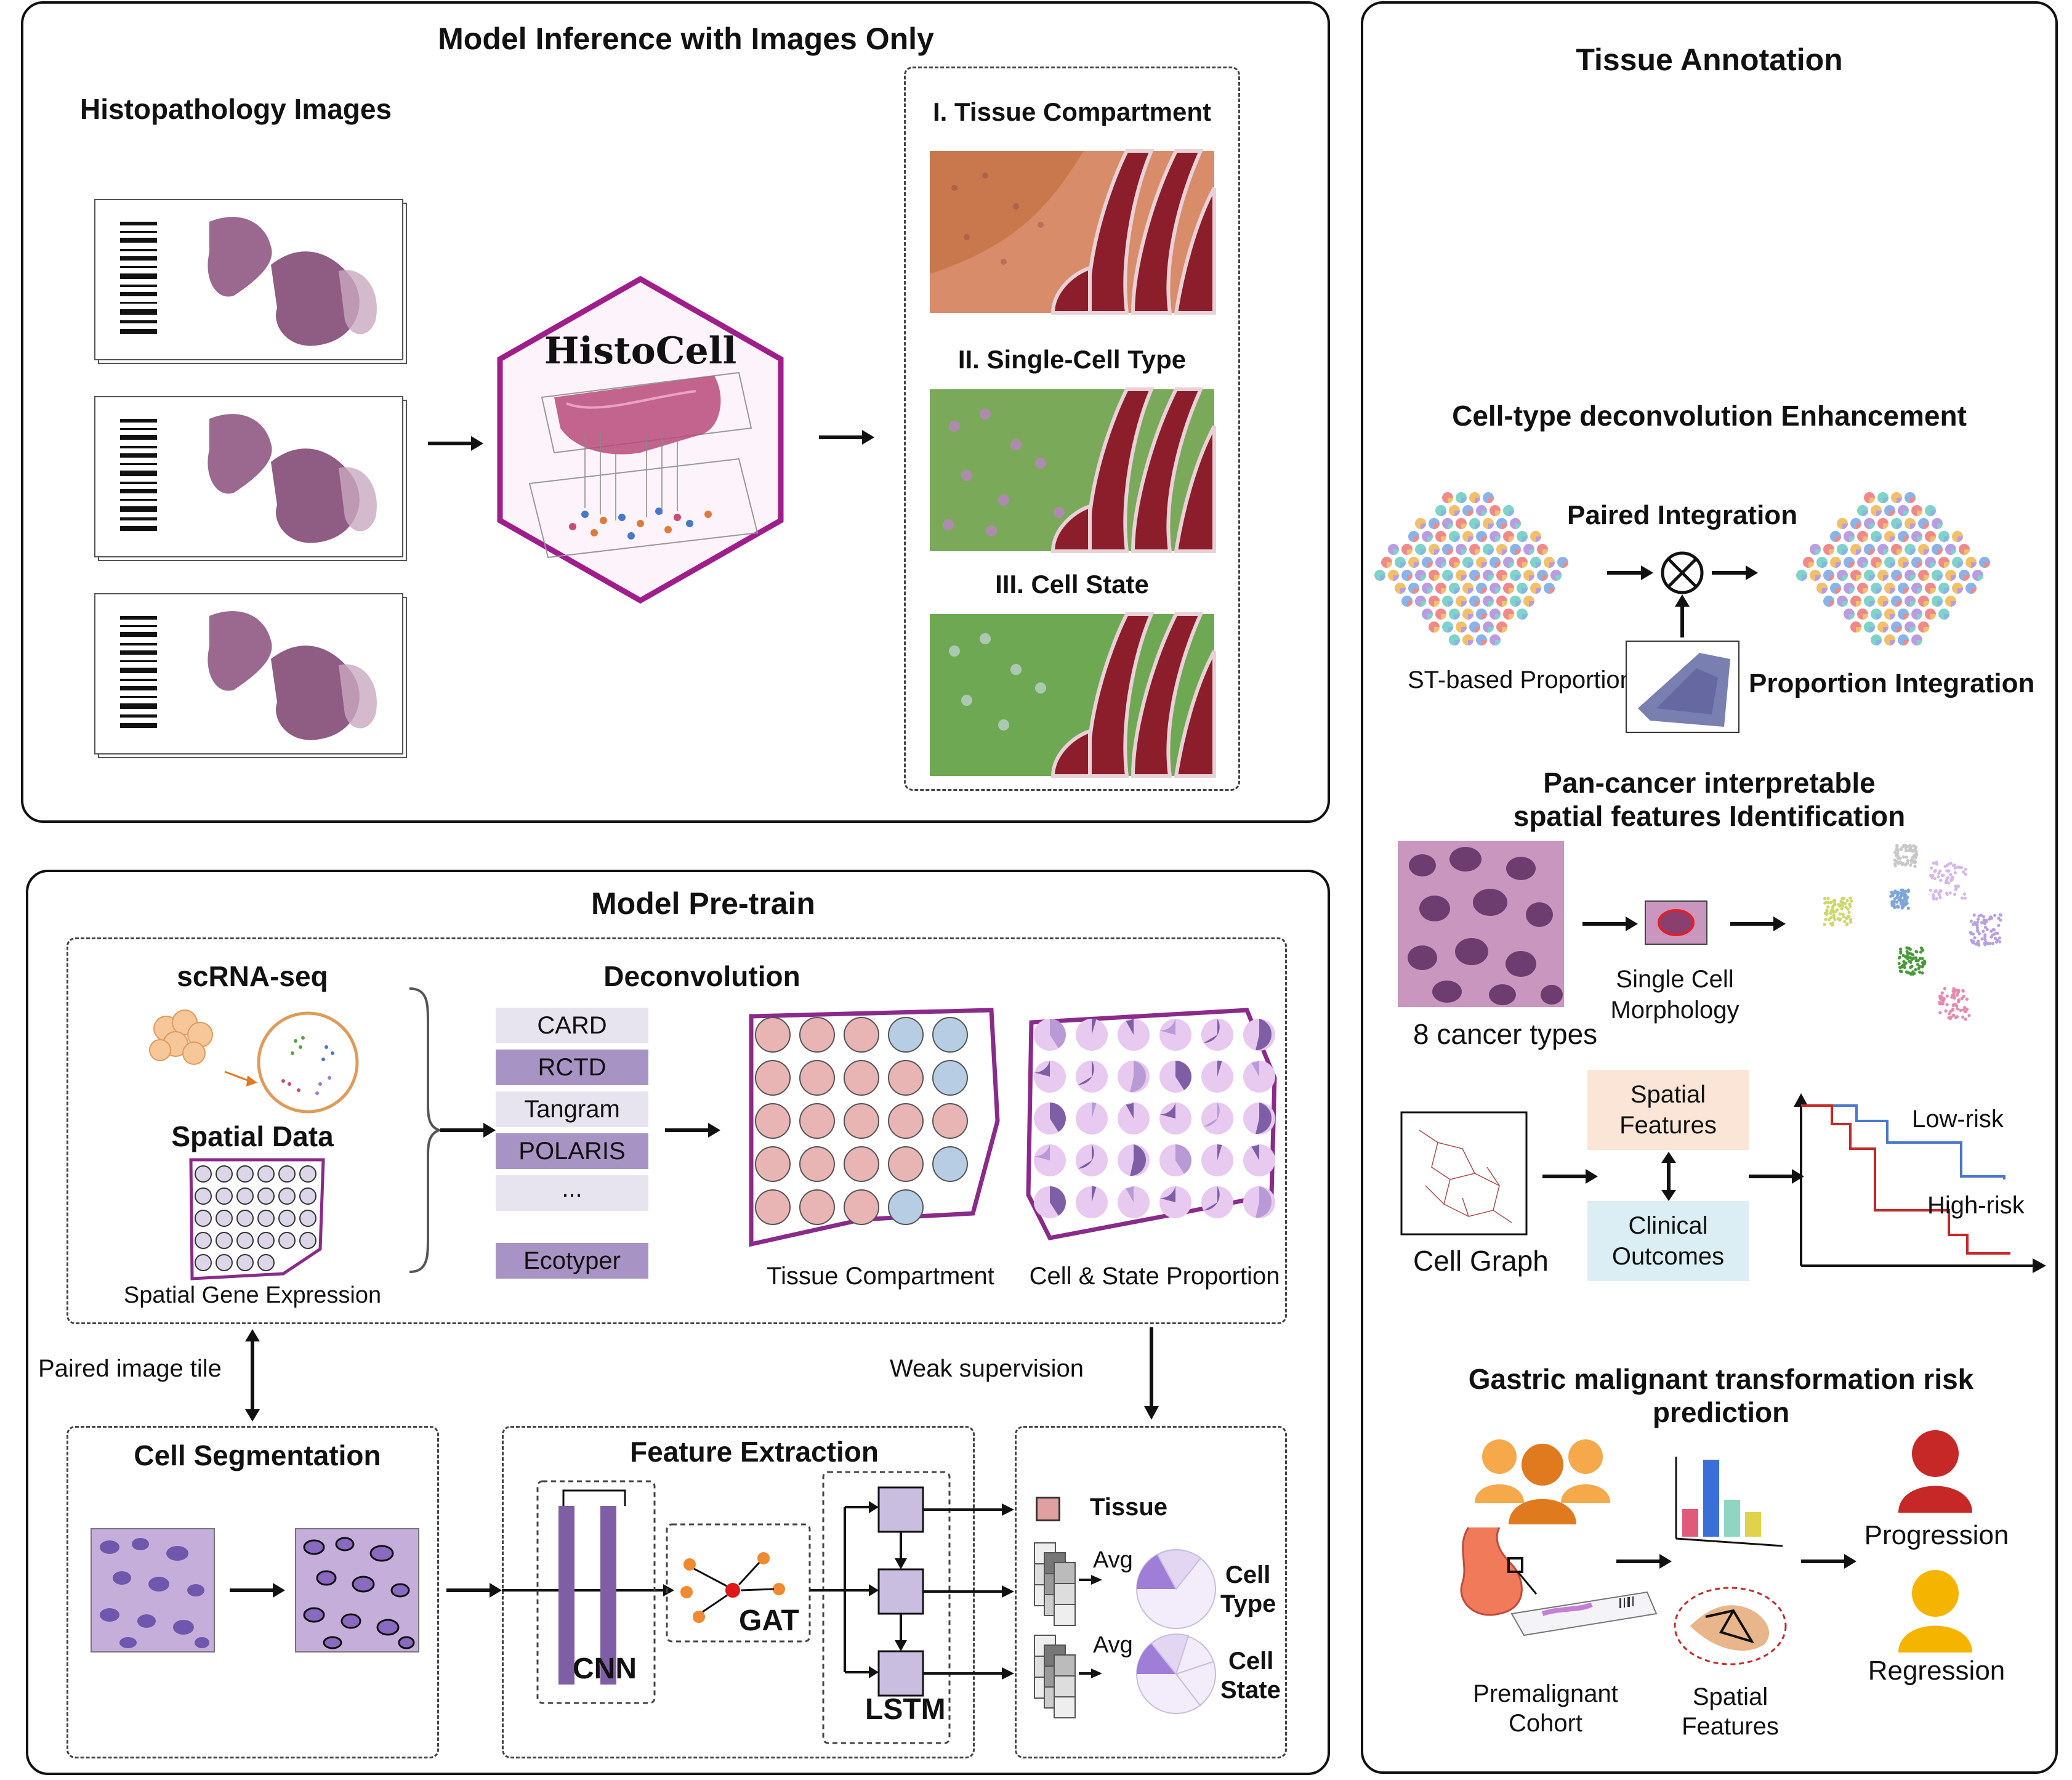 The width and height of the screenshot is (2072, 1780). I want to click on paired-image-tile-label: Paired image tile, so click(130, 1368).